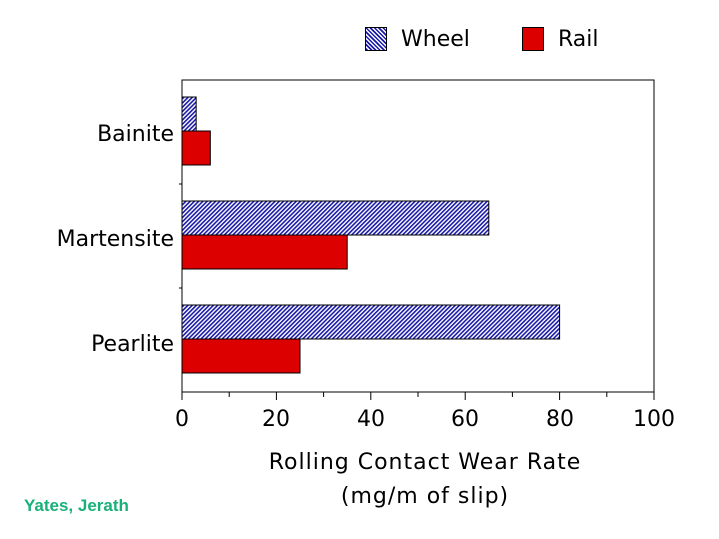  Describe the element at coordinates (371, 419) in the screenshot. I see `x-tick-label: 40` at that location.